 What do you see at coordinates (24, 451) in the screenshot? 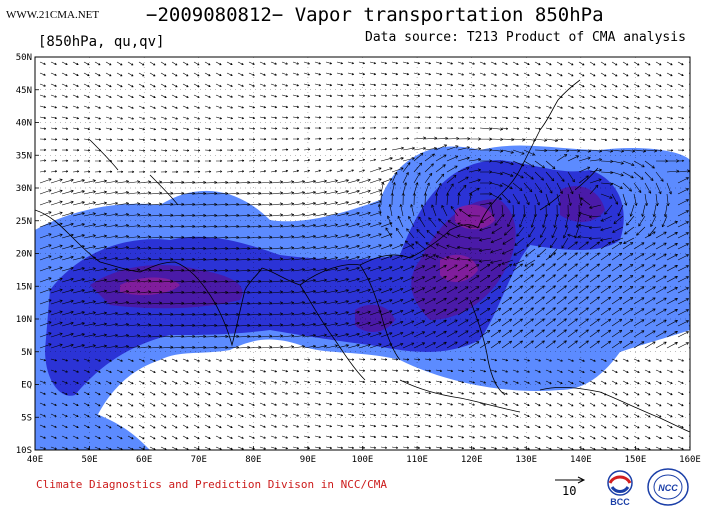
I see `lat-label: 10S` at bounding box center [24, 451].